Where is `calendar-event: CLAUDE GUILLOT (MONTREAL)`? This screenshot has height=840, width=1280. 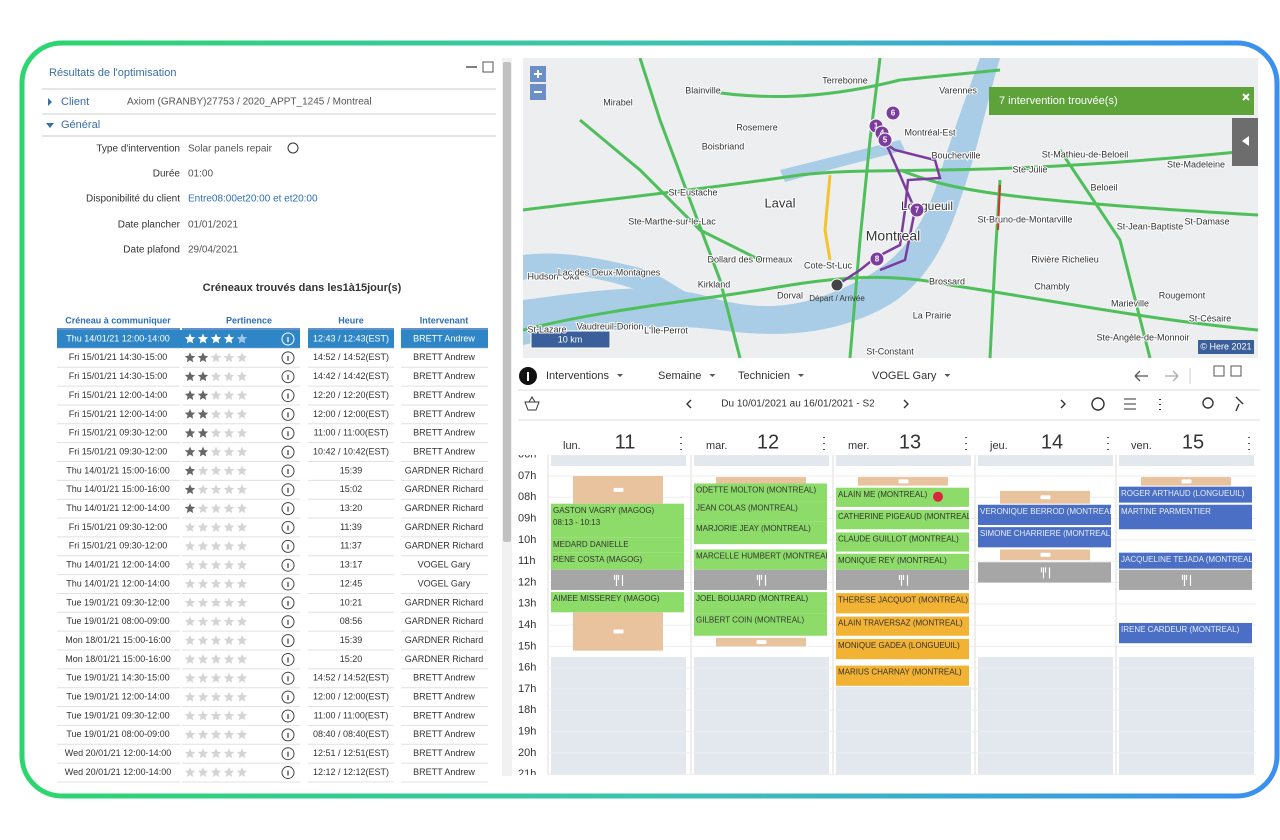
calendar-event: CLAUDE GUILLOT (MONTREAL) is located at coordinates (902, 542).